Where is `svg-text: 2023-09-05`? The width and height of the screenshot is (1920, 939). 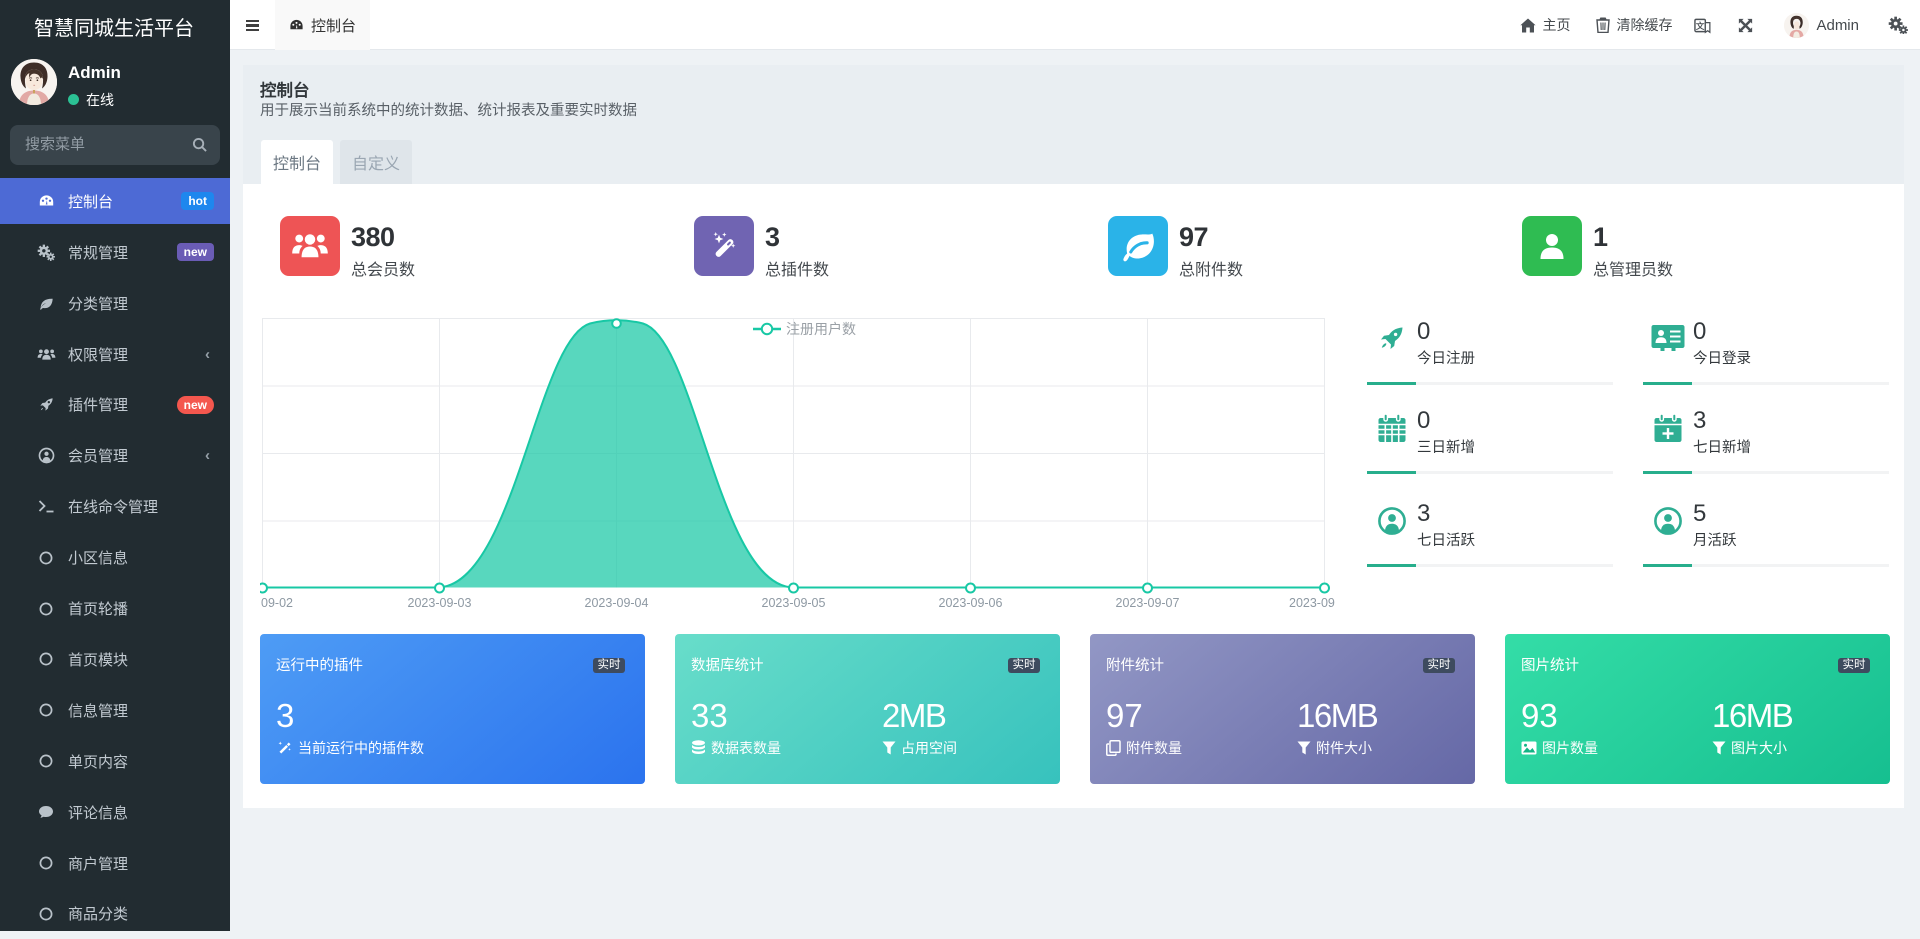 svg-text: 2023-09-05 is located at coordinates (794, 603).